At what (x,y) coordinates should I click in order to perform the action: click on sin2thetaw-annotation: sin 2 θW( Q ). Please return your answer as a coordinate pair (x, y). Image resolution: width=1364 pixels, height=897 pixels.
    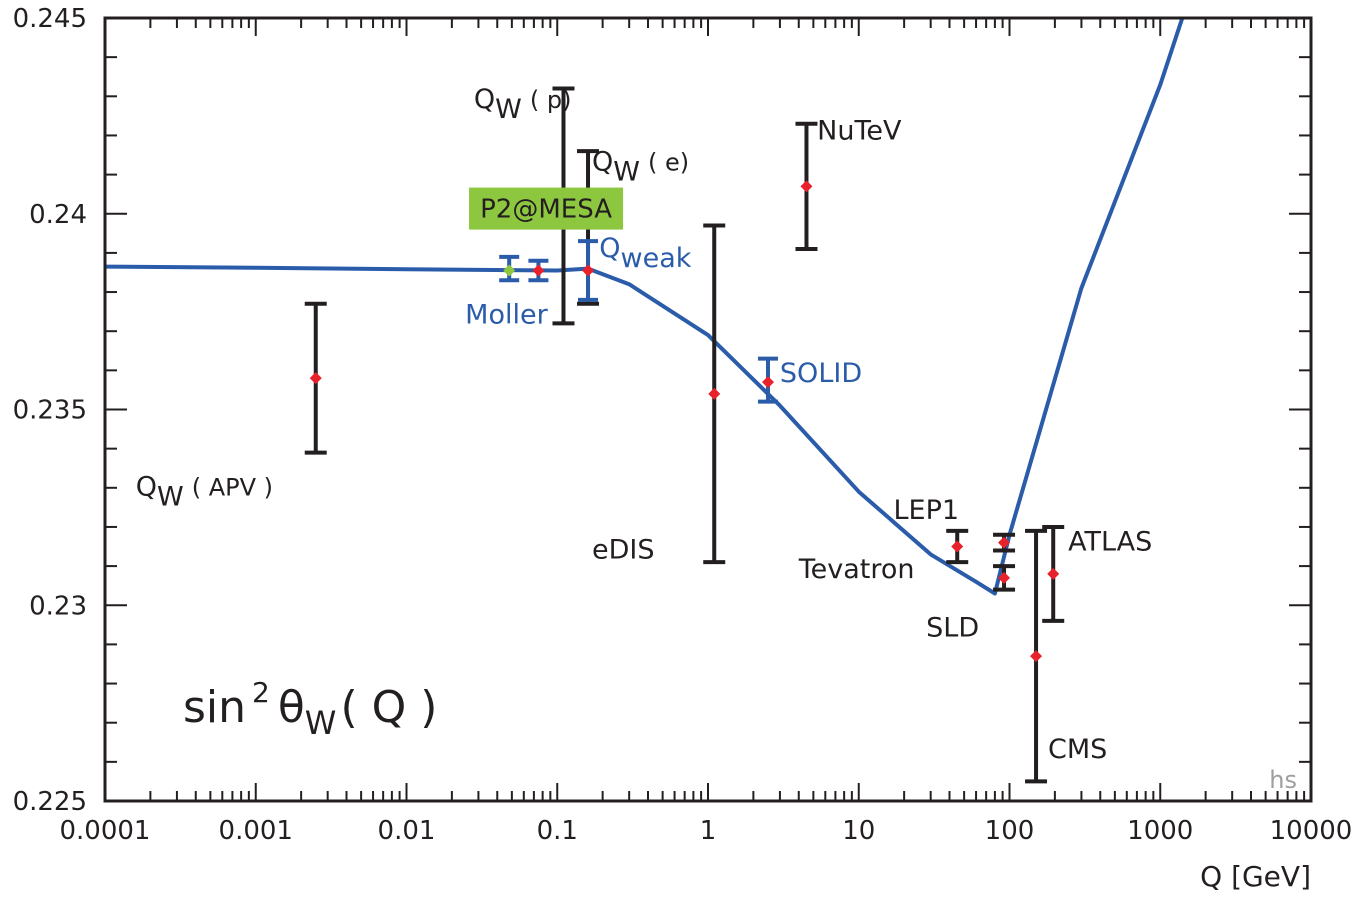
    Looking at the image, I should click on (310, 709).